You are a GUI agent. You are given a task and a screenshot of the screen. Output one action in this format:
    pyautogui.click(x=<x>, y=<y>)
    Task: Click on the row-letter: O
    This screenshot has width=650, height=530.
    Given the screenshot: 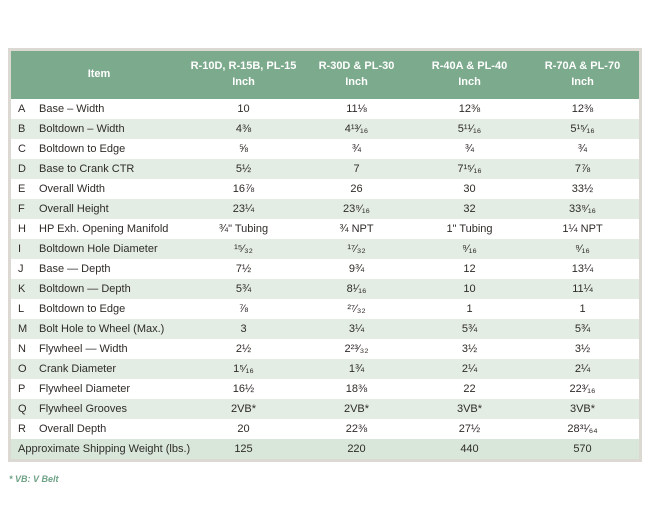 What is the action you would take?
    pyautogui.click(x=23, y=369)
    